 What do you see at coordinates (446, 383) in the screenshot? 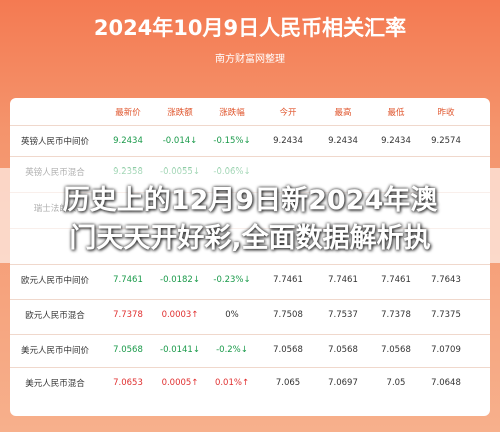
I see `cell: 7.0648` at bounding box center [446, 383].